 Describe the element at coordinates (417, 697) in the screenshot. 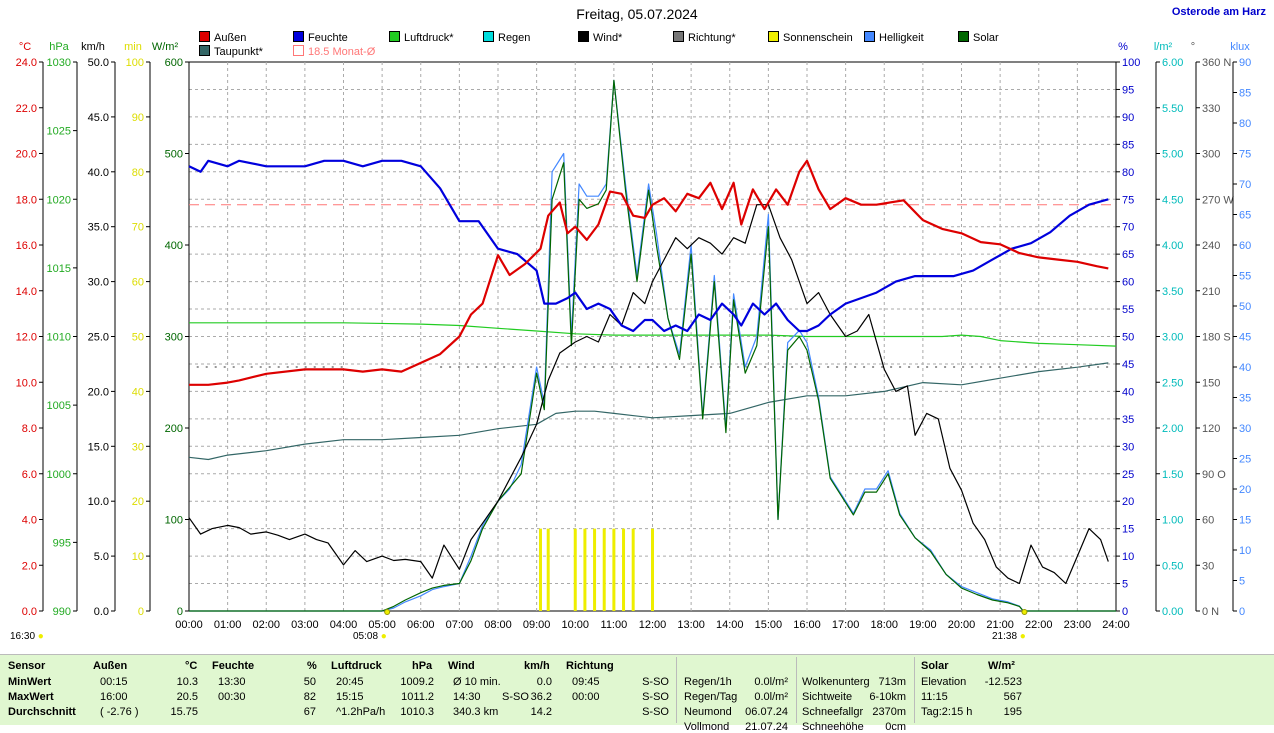

I see `footer-cell-druck-val: 1011.2` at that location.